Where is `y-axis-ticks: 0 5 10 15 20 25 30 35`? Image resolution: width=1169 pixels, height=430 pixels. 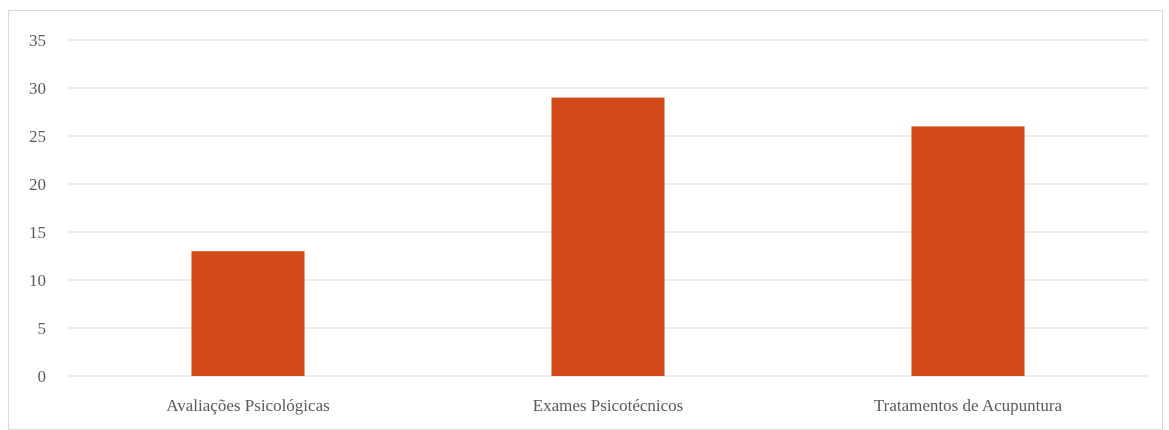
y-axis-ticks: 0 5 10 15 20 25 30 35 is located at coordinates (37, 208).